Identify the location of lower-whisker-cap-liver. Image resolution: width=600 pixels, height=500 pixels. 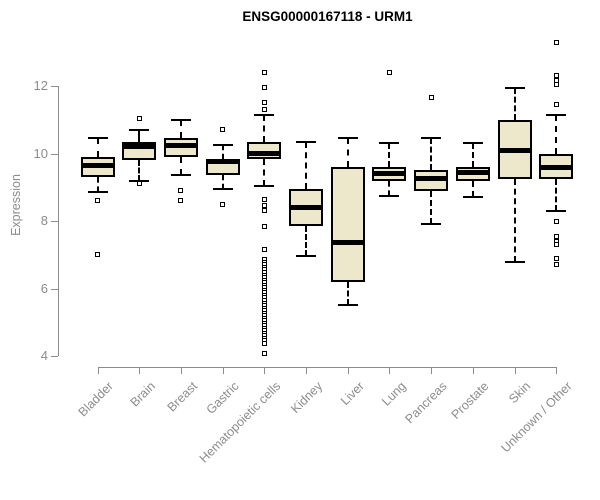
(347, 305).